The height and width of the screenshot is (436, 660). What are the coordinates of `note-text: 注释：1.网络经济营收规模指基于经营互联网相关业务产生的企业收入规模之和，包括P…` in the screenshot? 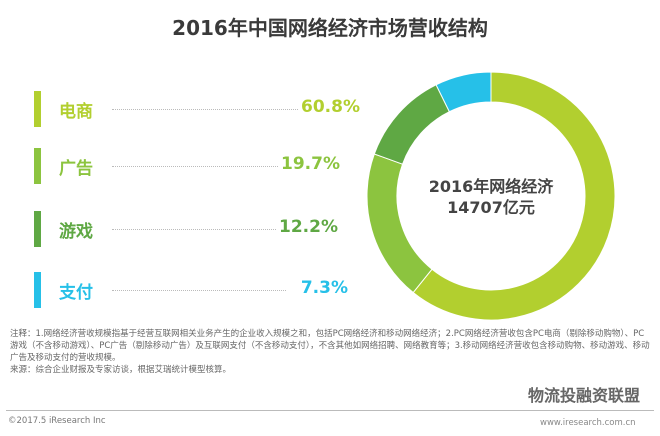 It's located at (330, 346).